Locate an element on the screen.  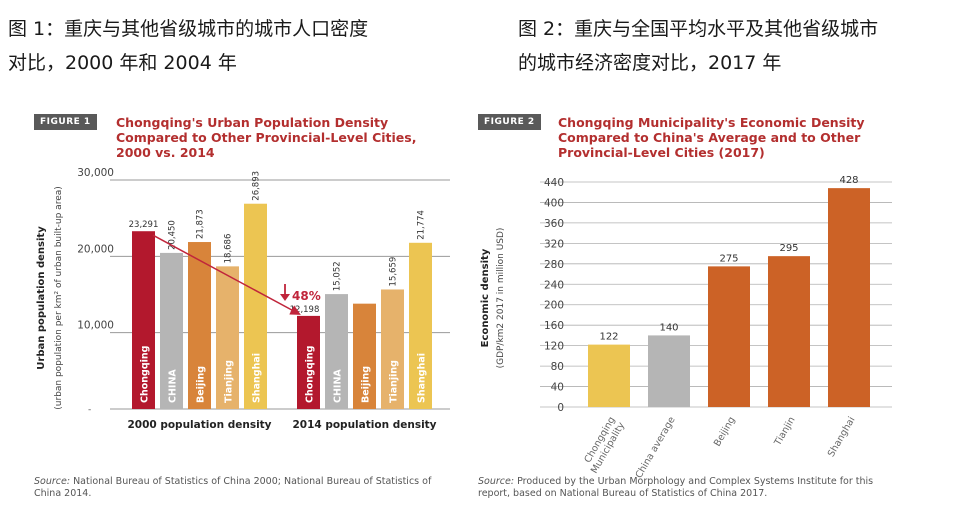
y-tick-label: 440 is located at coordinates (554, 183).